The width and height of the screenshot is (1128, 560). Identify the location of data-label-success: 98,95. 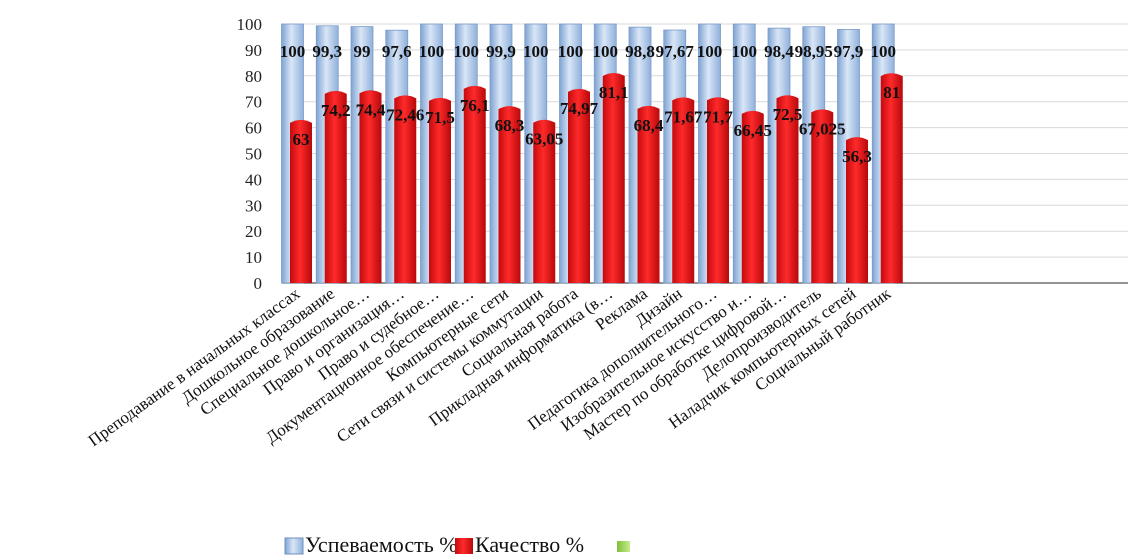
(814, 51).